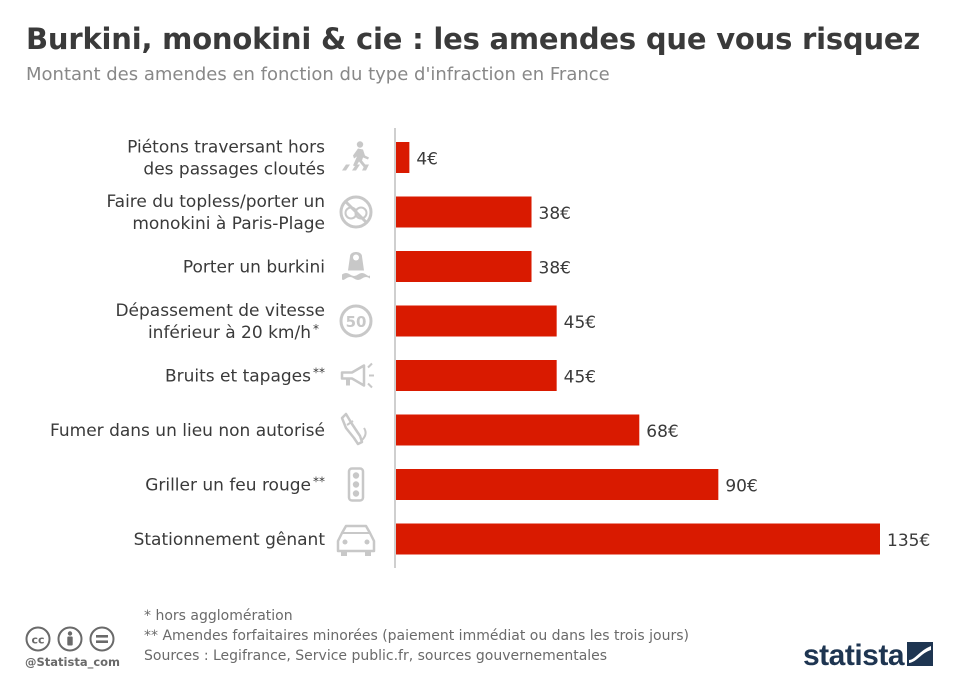 The image size is (960, 684). I want to click on category-footnote-mark-3: *, so click(316, 329).